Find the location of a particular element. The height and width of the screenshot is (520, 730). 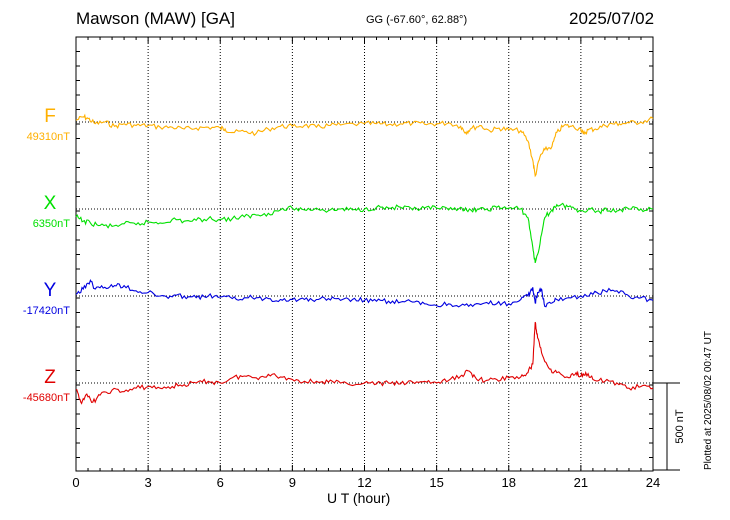

coordinates-label: GG (-67.60°, 62.88°) is located at coordinates (417, 20).